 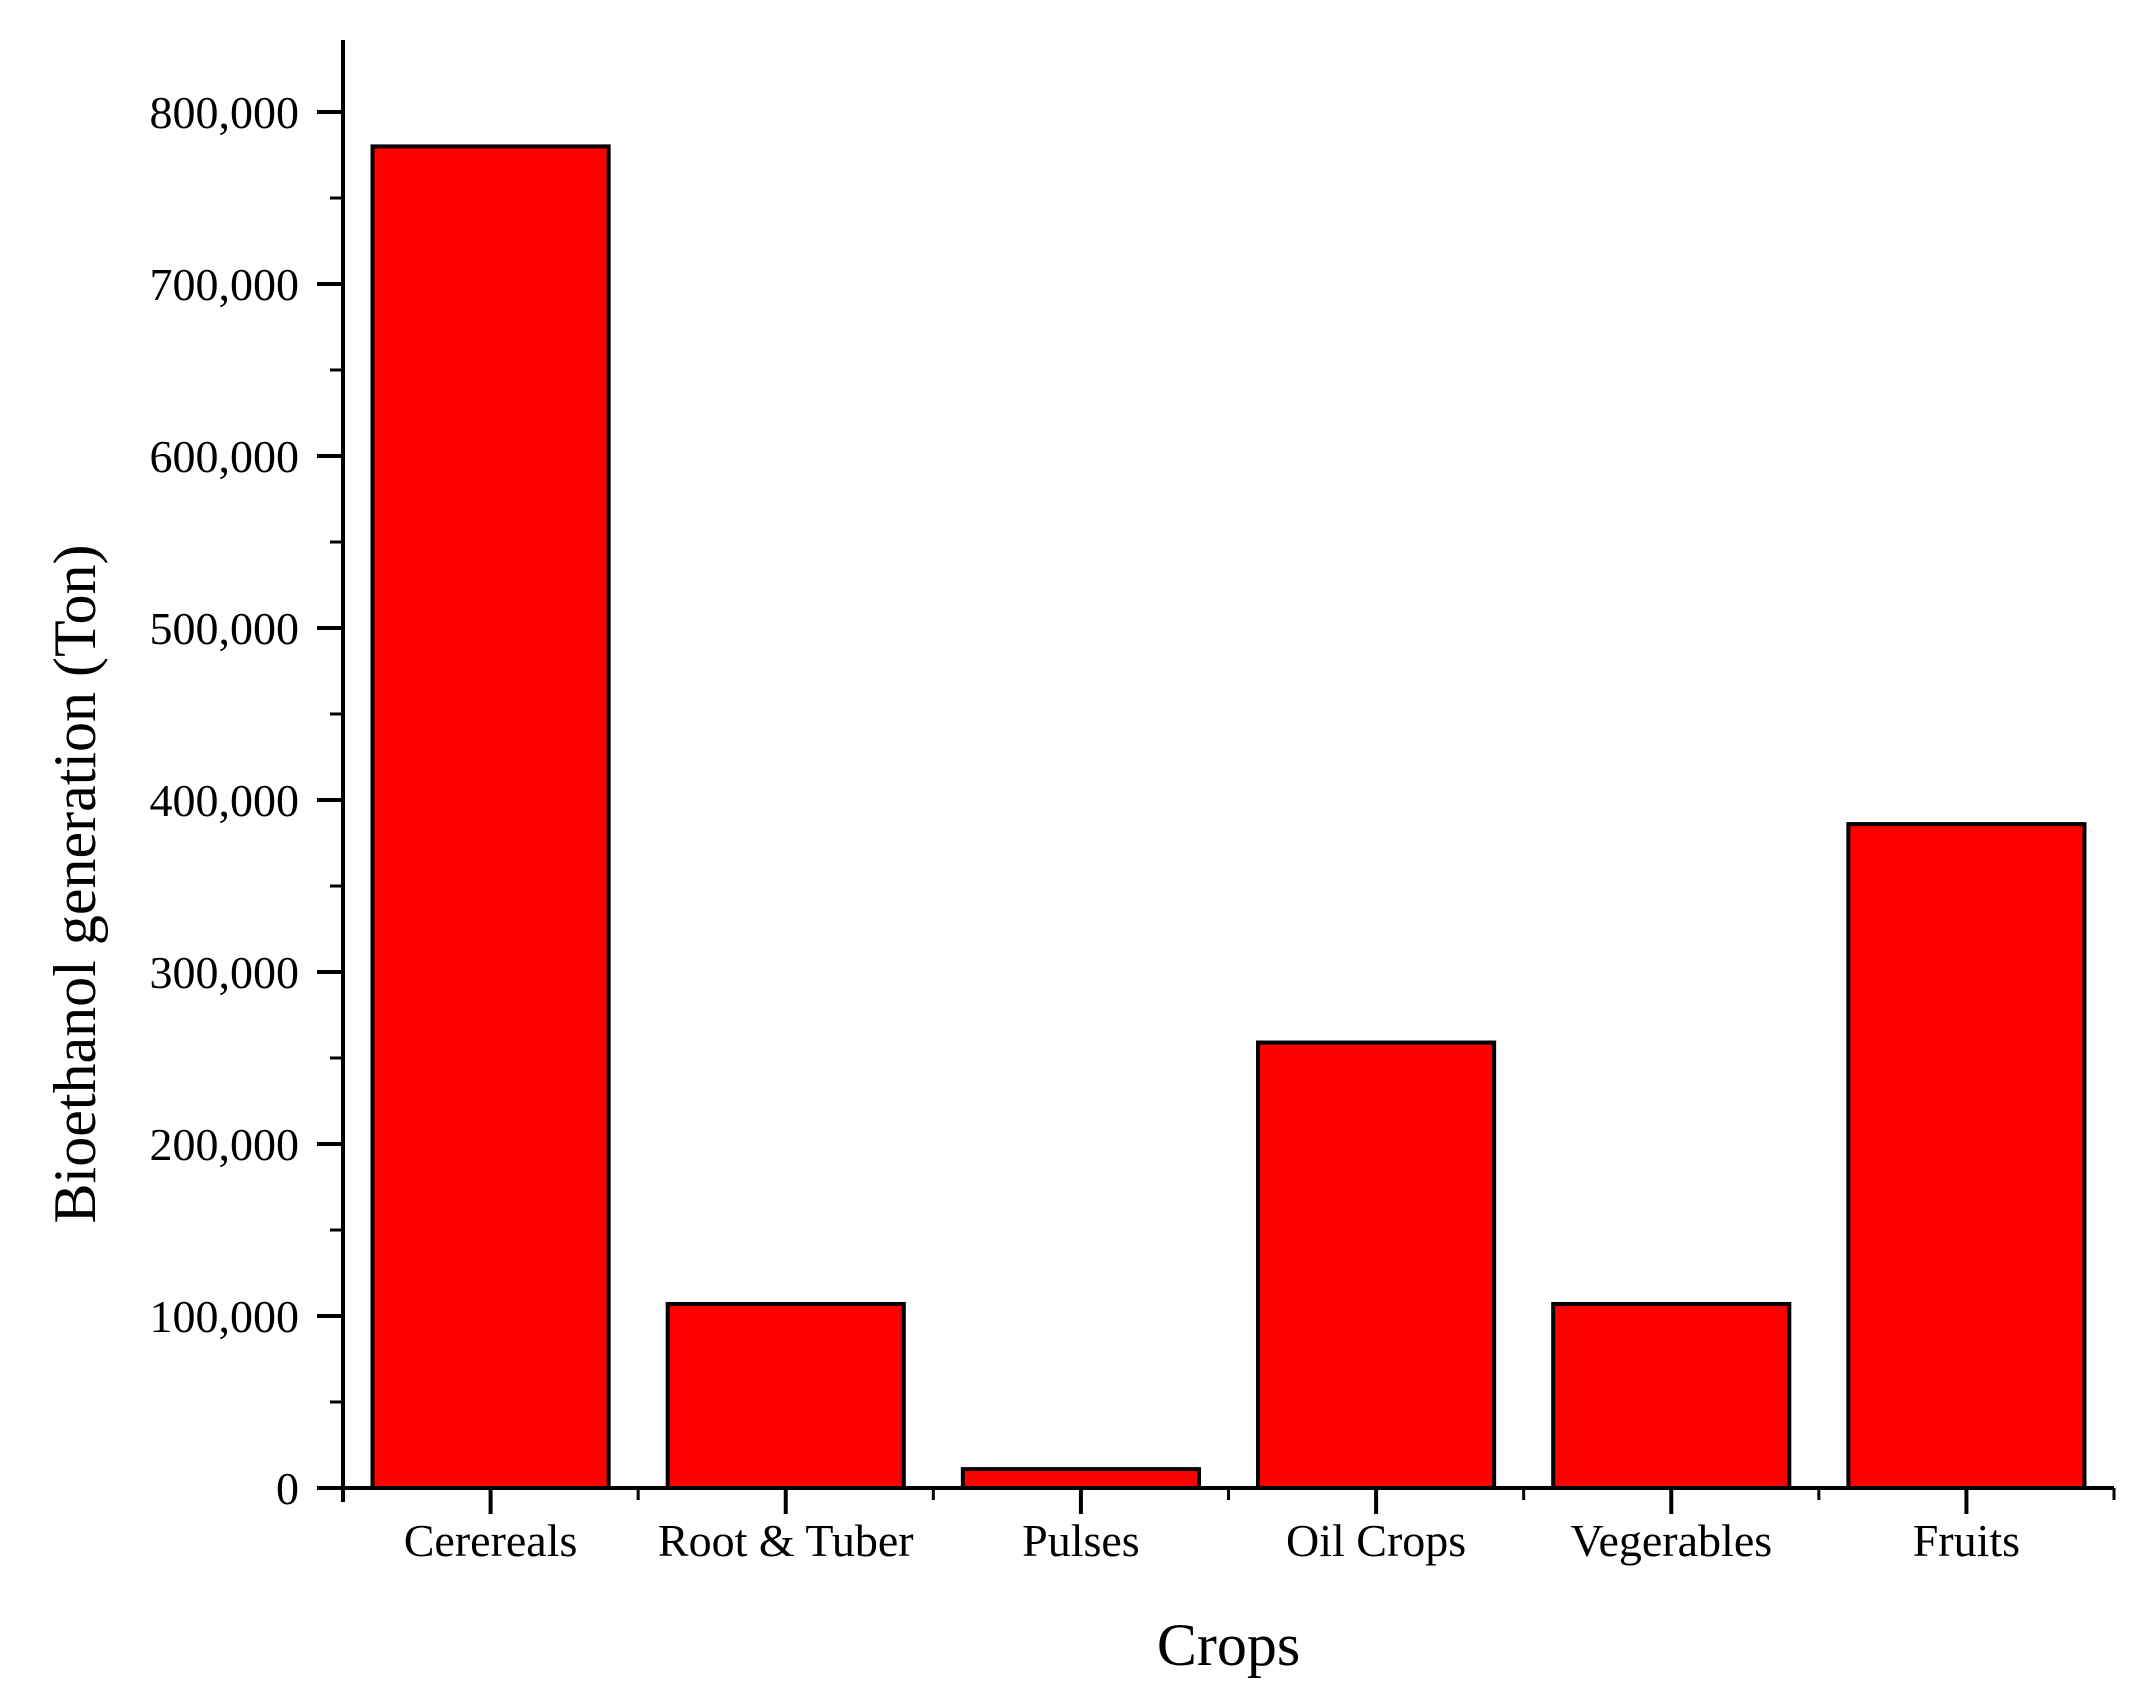 I want to click on x-tick-label: Oil Crops, so click(x=1376, y=1540).